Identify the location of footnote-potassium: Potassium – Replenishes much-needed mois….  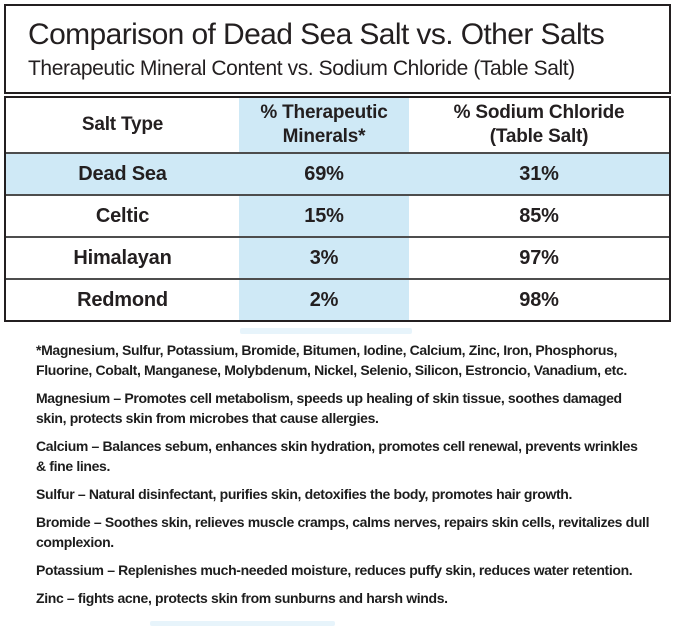
(334, 570).